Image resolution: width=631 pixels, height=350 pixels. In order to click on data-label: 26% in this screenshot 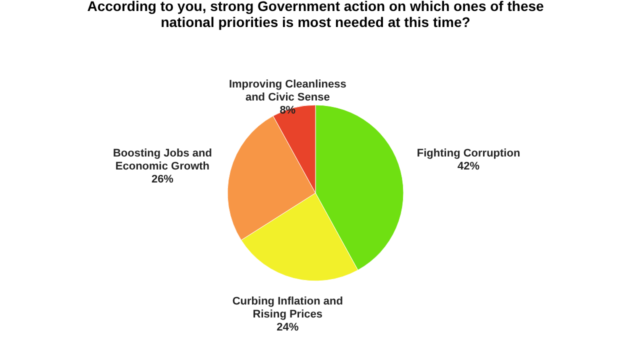, I will do `click(162, 180)`.